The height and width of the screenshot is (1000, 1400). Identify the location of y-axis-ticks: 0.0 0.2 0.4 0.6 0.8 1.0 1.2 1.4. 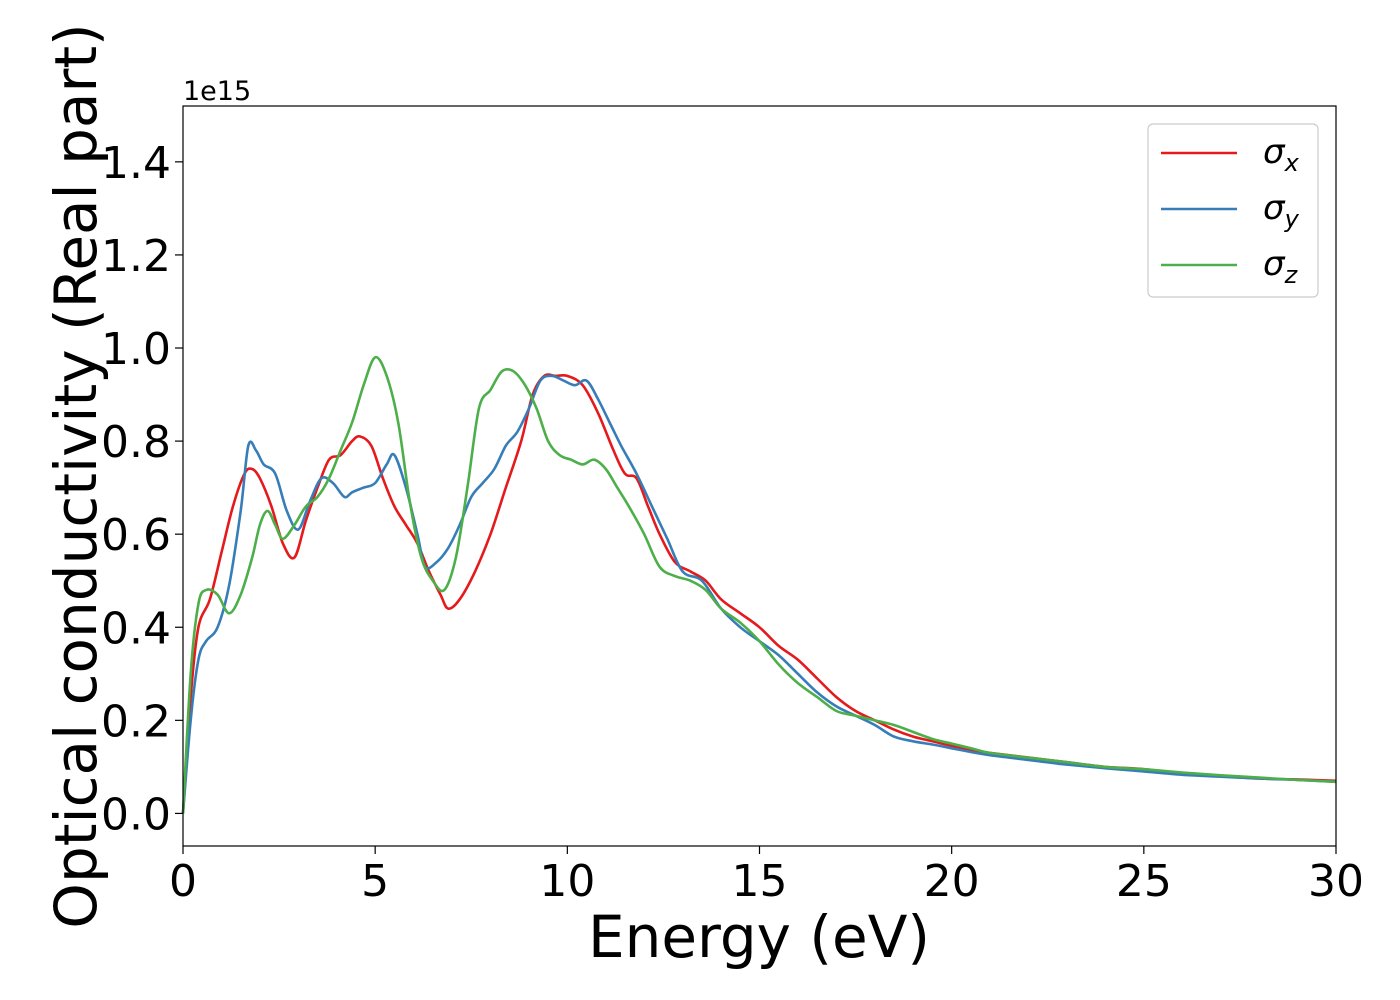
(142, 489).